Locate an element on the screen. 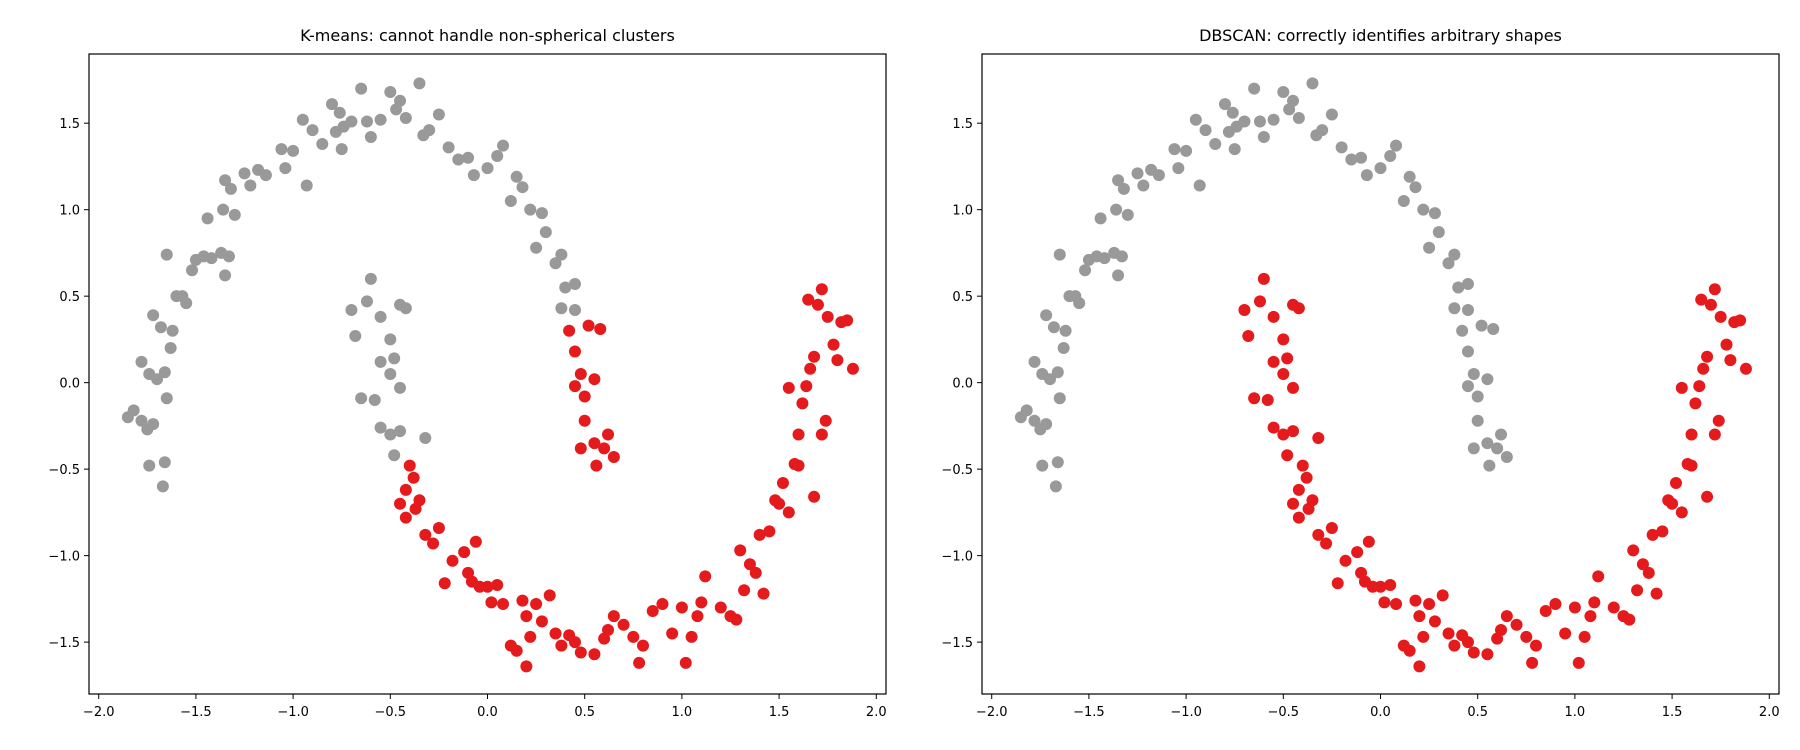  dbscan-x-ticks: −2.0 −1.5 −1.0 −0.5 0.0 0.5 1.0 1.5 2.0 is located at coordinates (1378, 707).